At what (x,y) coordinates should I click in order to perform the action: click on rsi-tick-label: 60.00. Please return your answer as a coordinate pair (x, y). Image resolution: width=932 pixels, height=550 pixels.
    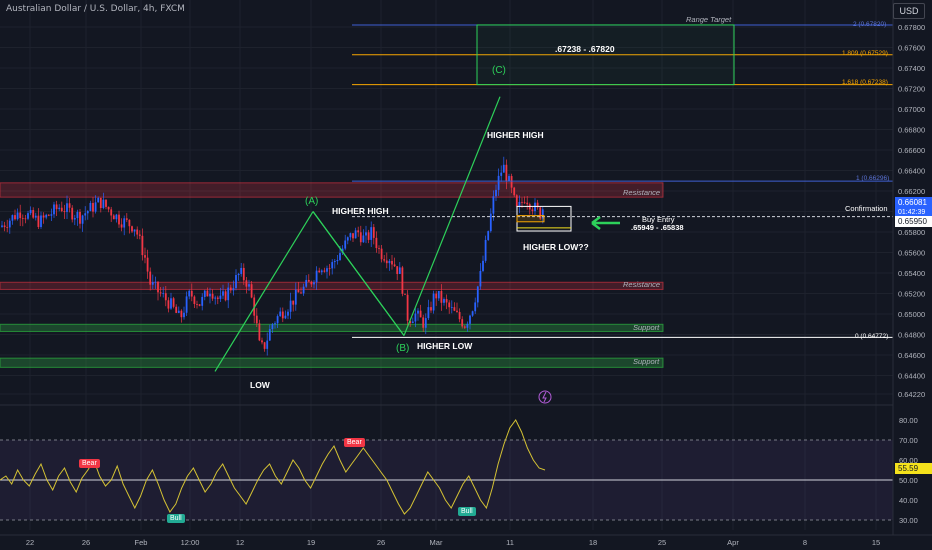
    Looking at the image, I should click on (908, 460).